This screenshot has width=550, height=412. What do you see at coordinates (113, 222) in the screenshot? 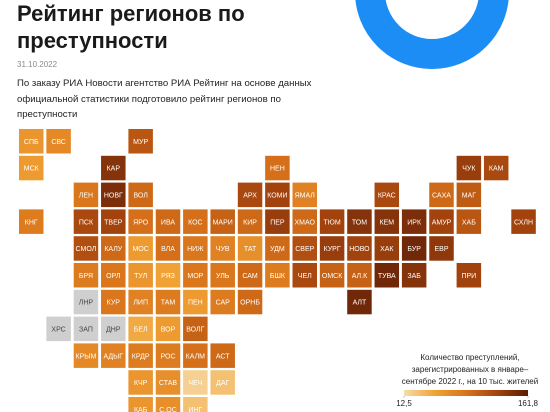
I see `region-label: ТВЕР` at bounding box center [113, 222].